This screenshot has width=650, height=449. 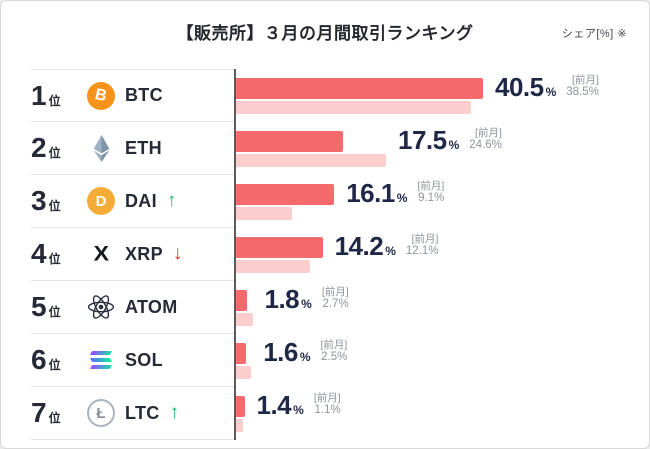 I want to click on share-value-number: 14.2, so click(x=359, y=245).